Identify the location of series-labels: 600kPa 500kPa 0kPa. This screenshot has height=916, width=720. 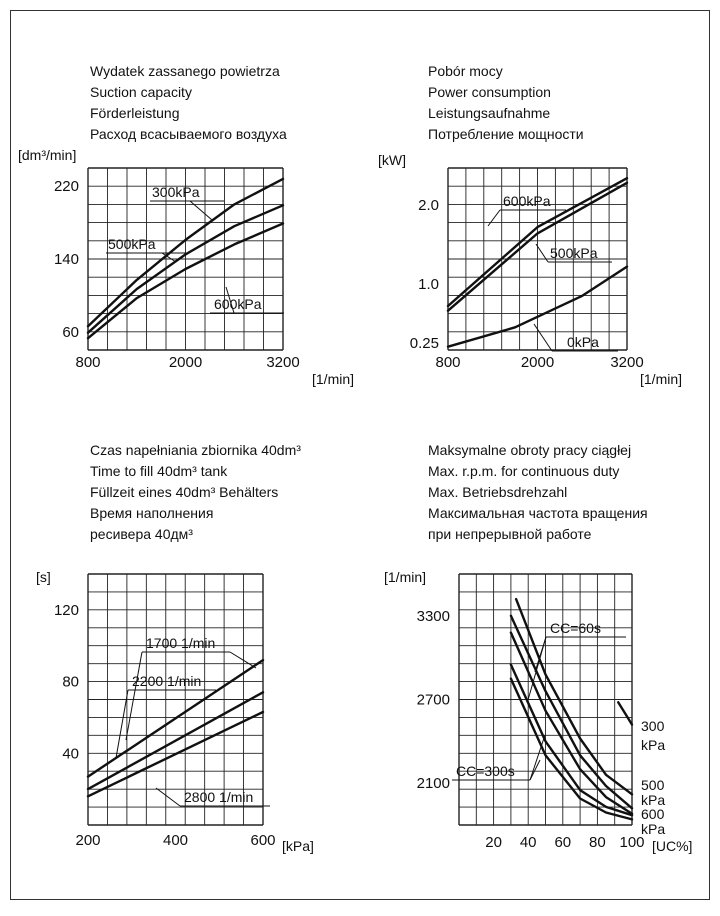
(559, 272).